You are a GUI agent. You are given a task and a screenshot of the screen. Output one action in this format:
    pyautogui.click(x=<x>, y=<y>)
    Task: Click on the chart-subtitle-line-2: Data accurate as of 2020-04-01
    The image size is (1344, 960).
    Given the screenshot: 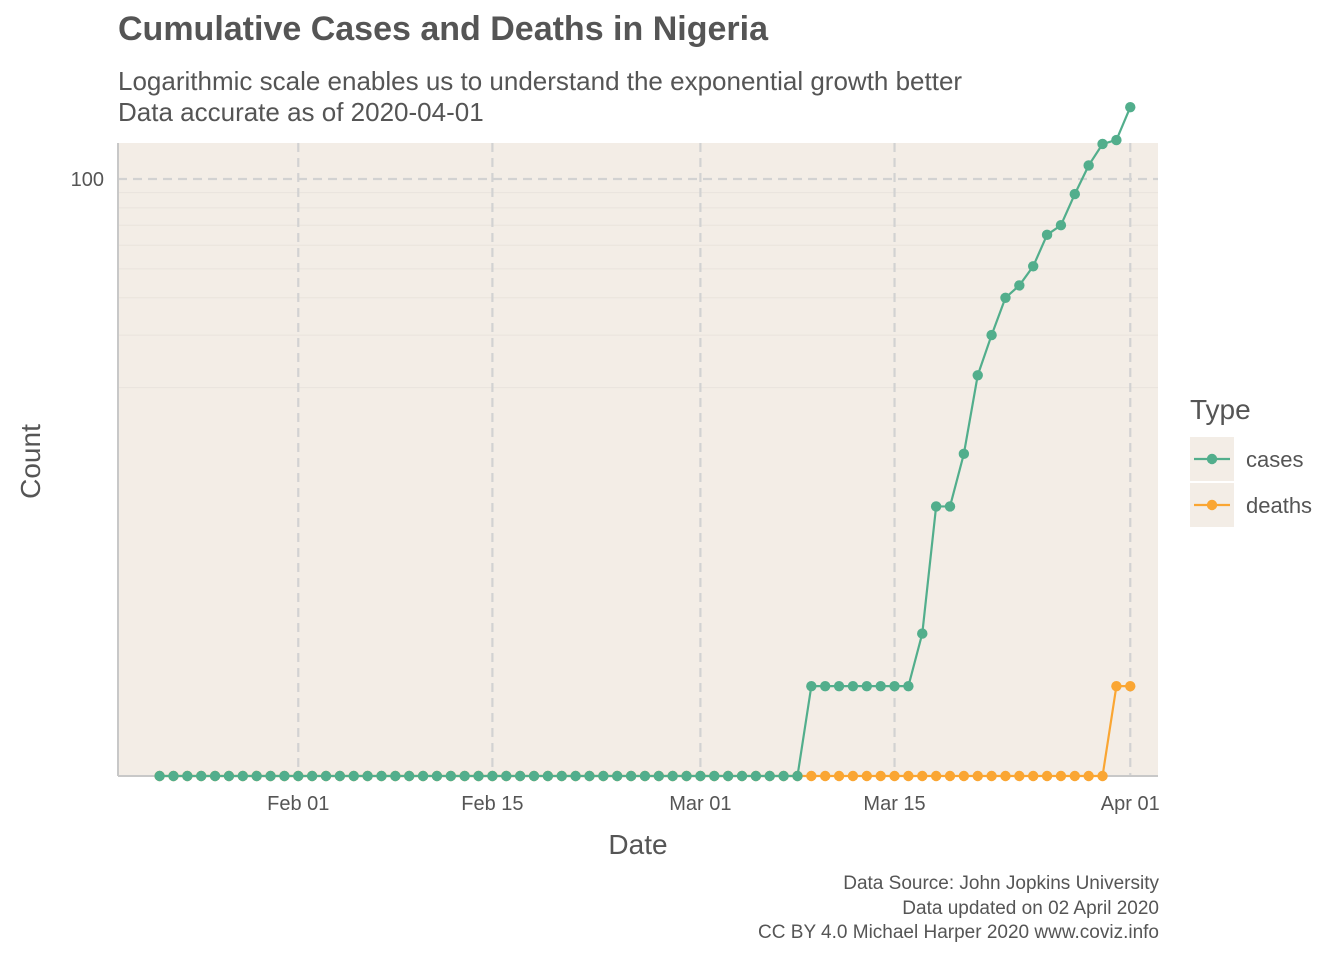 What is the action you would take?
    pyautogui.click(x=301, y=112)
    